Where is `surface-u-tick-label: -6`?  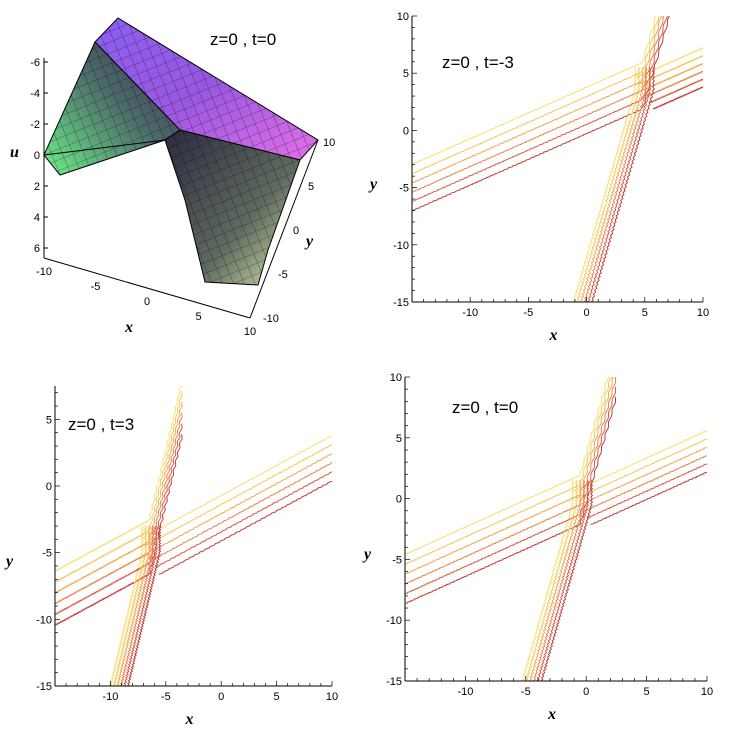 surface-u-tick-label: -6 is located at coordinates (35, 63).